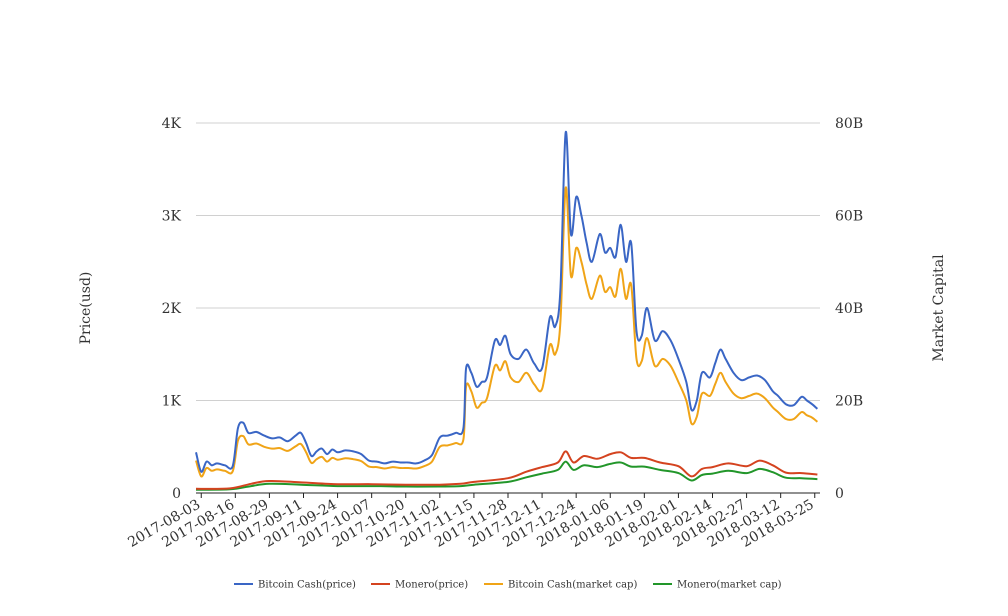 The height and width of the screenshot is (616, 1008). Describe the element at coordinates (172, 217) in the screenshot. I see `y-left-tick-label: 3K` at that location.